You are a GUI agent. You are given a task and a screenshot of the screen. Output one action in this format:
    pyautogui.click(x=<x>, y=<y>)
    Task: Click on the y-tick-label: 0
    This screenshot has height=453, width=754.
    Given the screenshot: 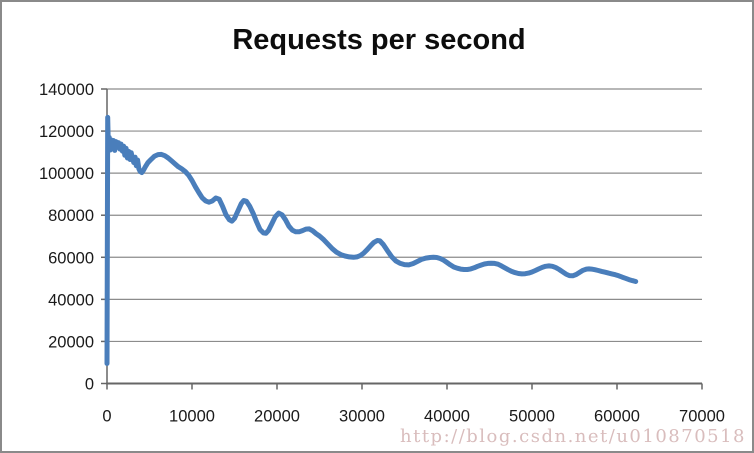 What is the action you would take?
    pyautogui.click(x=89, y=385)
    